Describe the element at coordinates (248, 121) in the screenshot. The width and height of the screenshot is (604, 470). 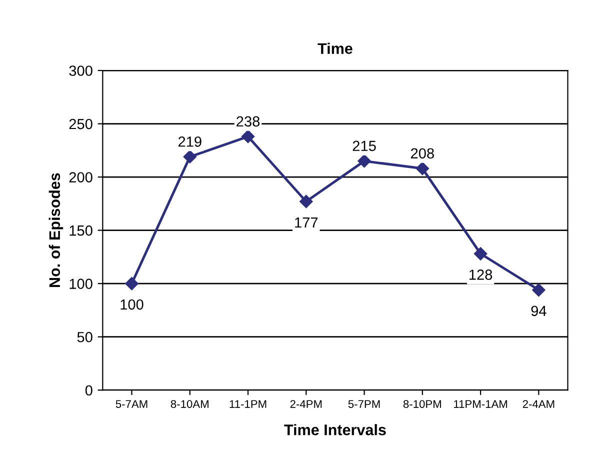
I see `data-label: 238` at that location.